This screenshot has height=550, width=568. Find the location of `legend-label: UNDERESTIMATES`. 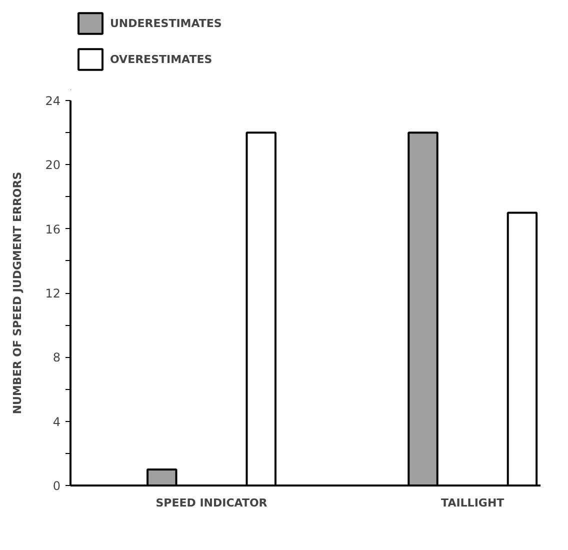

legend-label: UNDERESTIMATES is located at coordinates (166, 23).